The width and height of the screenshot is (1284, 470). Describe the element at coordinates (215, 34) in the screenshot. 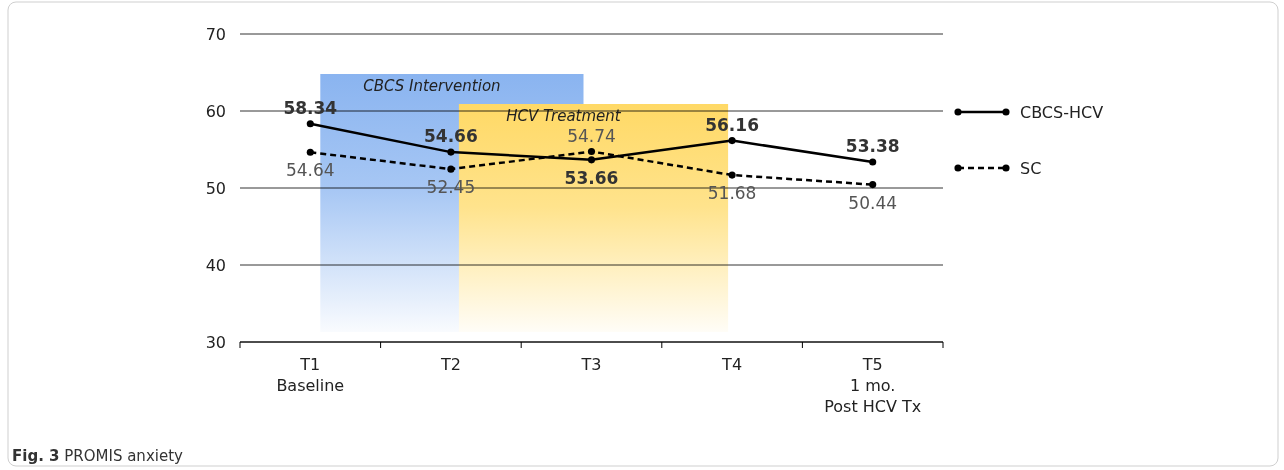

I see `y-tick-label: 70` at that location.